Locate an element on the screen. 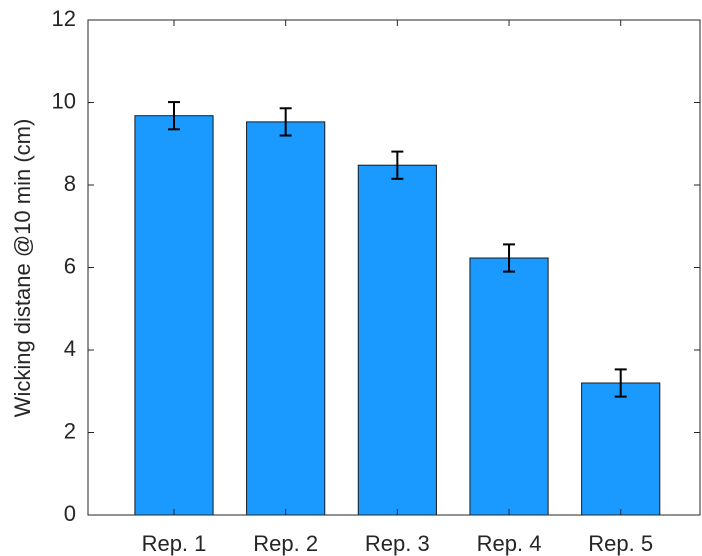 This screenshot has height=556, width=702. x-tick-label: Rep. 3 is located at coordinates (397, 543).